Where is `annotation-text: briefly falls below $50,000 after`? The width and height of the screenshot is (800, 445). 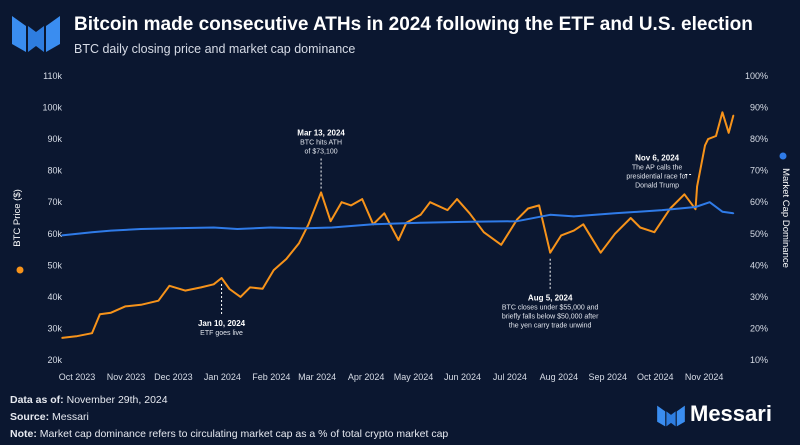
annotation-text: briefly falls below $50,000 after is located at coordinates (550, 317).